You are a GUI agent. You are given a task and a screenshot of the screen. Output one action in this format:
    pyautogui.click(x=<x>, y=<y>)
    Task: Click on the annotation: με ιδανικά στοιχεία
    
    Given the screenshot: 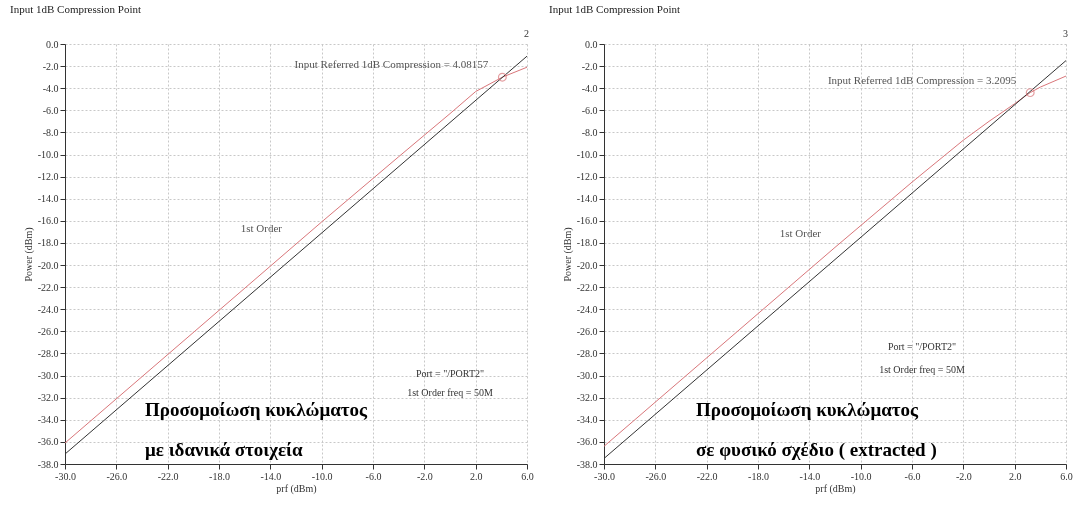 What is the action you would take?
    pyautogui.click(x=224, y=449)
    